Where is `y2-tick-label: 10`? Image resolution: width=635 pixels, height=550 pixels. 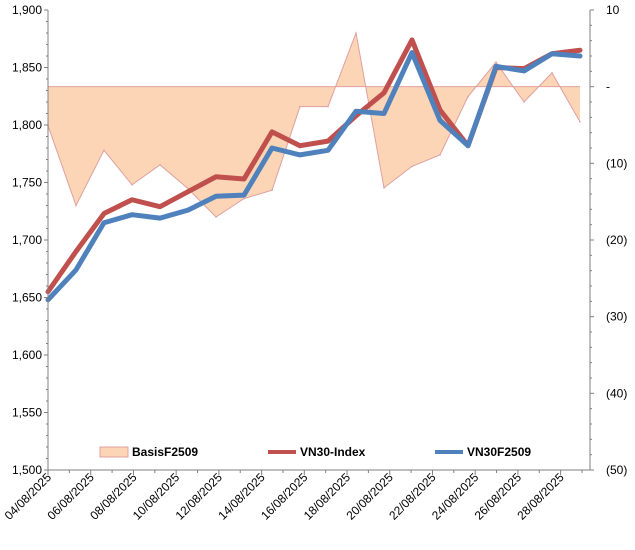
y2-tick-label: 10 is located at coordinates (613, 10).